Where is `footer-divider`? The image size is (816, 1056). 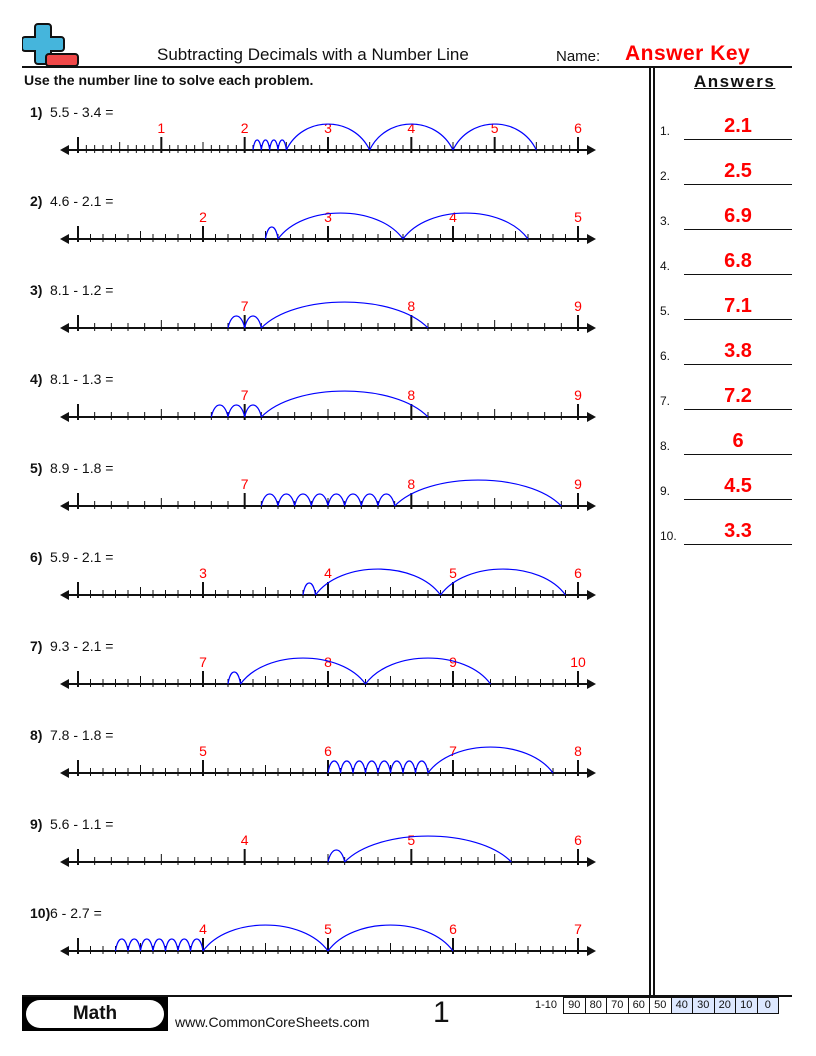 footer-divider is located at coordinates (407, 996).